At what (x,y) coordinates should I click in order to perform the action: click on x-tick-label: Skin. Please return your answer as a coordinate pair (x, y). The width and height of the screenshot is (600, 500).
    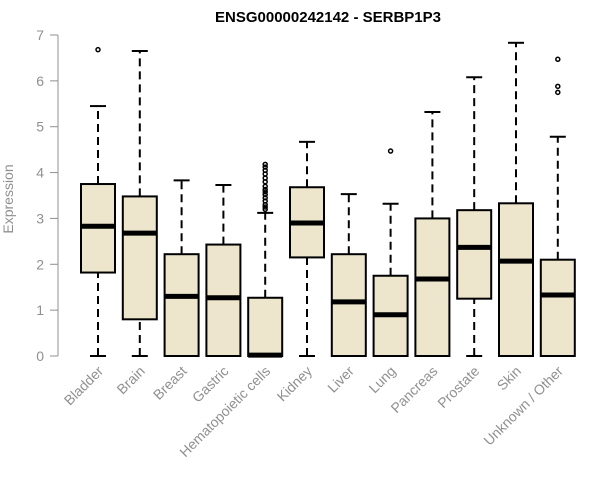
    Looking at the image, I should click on (509, 378).